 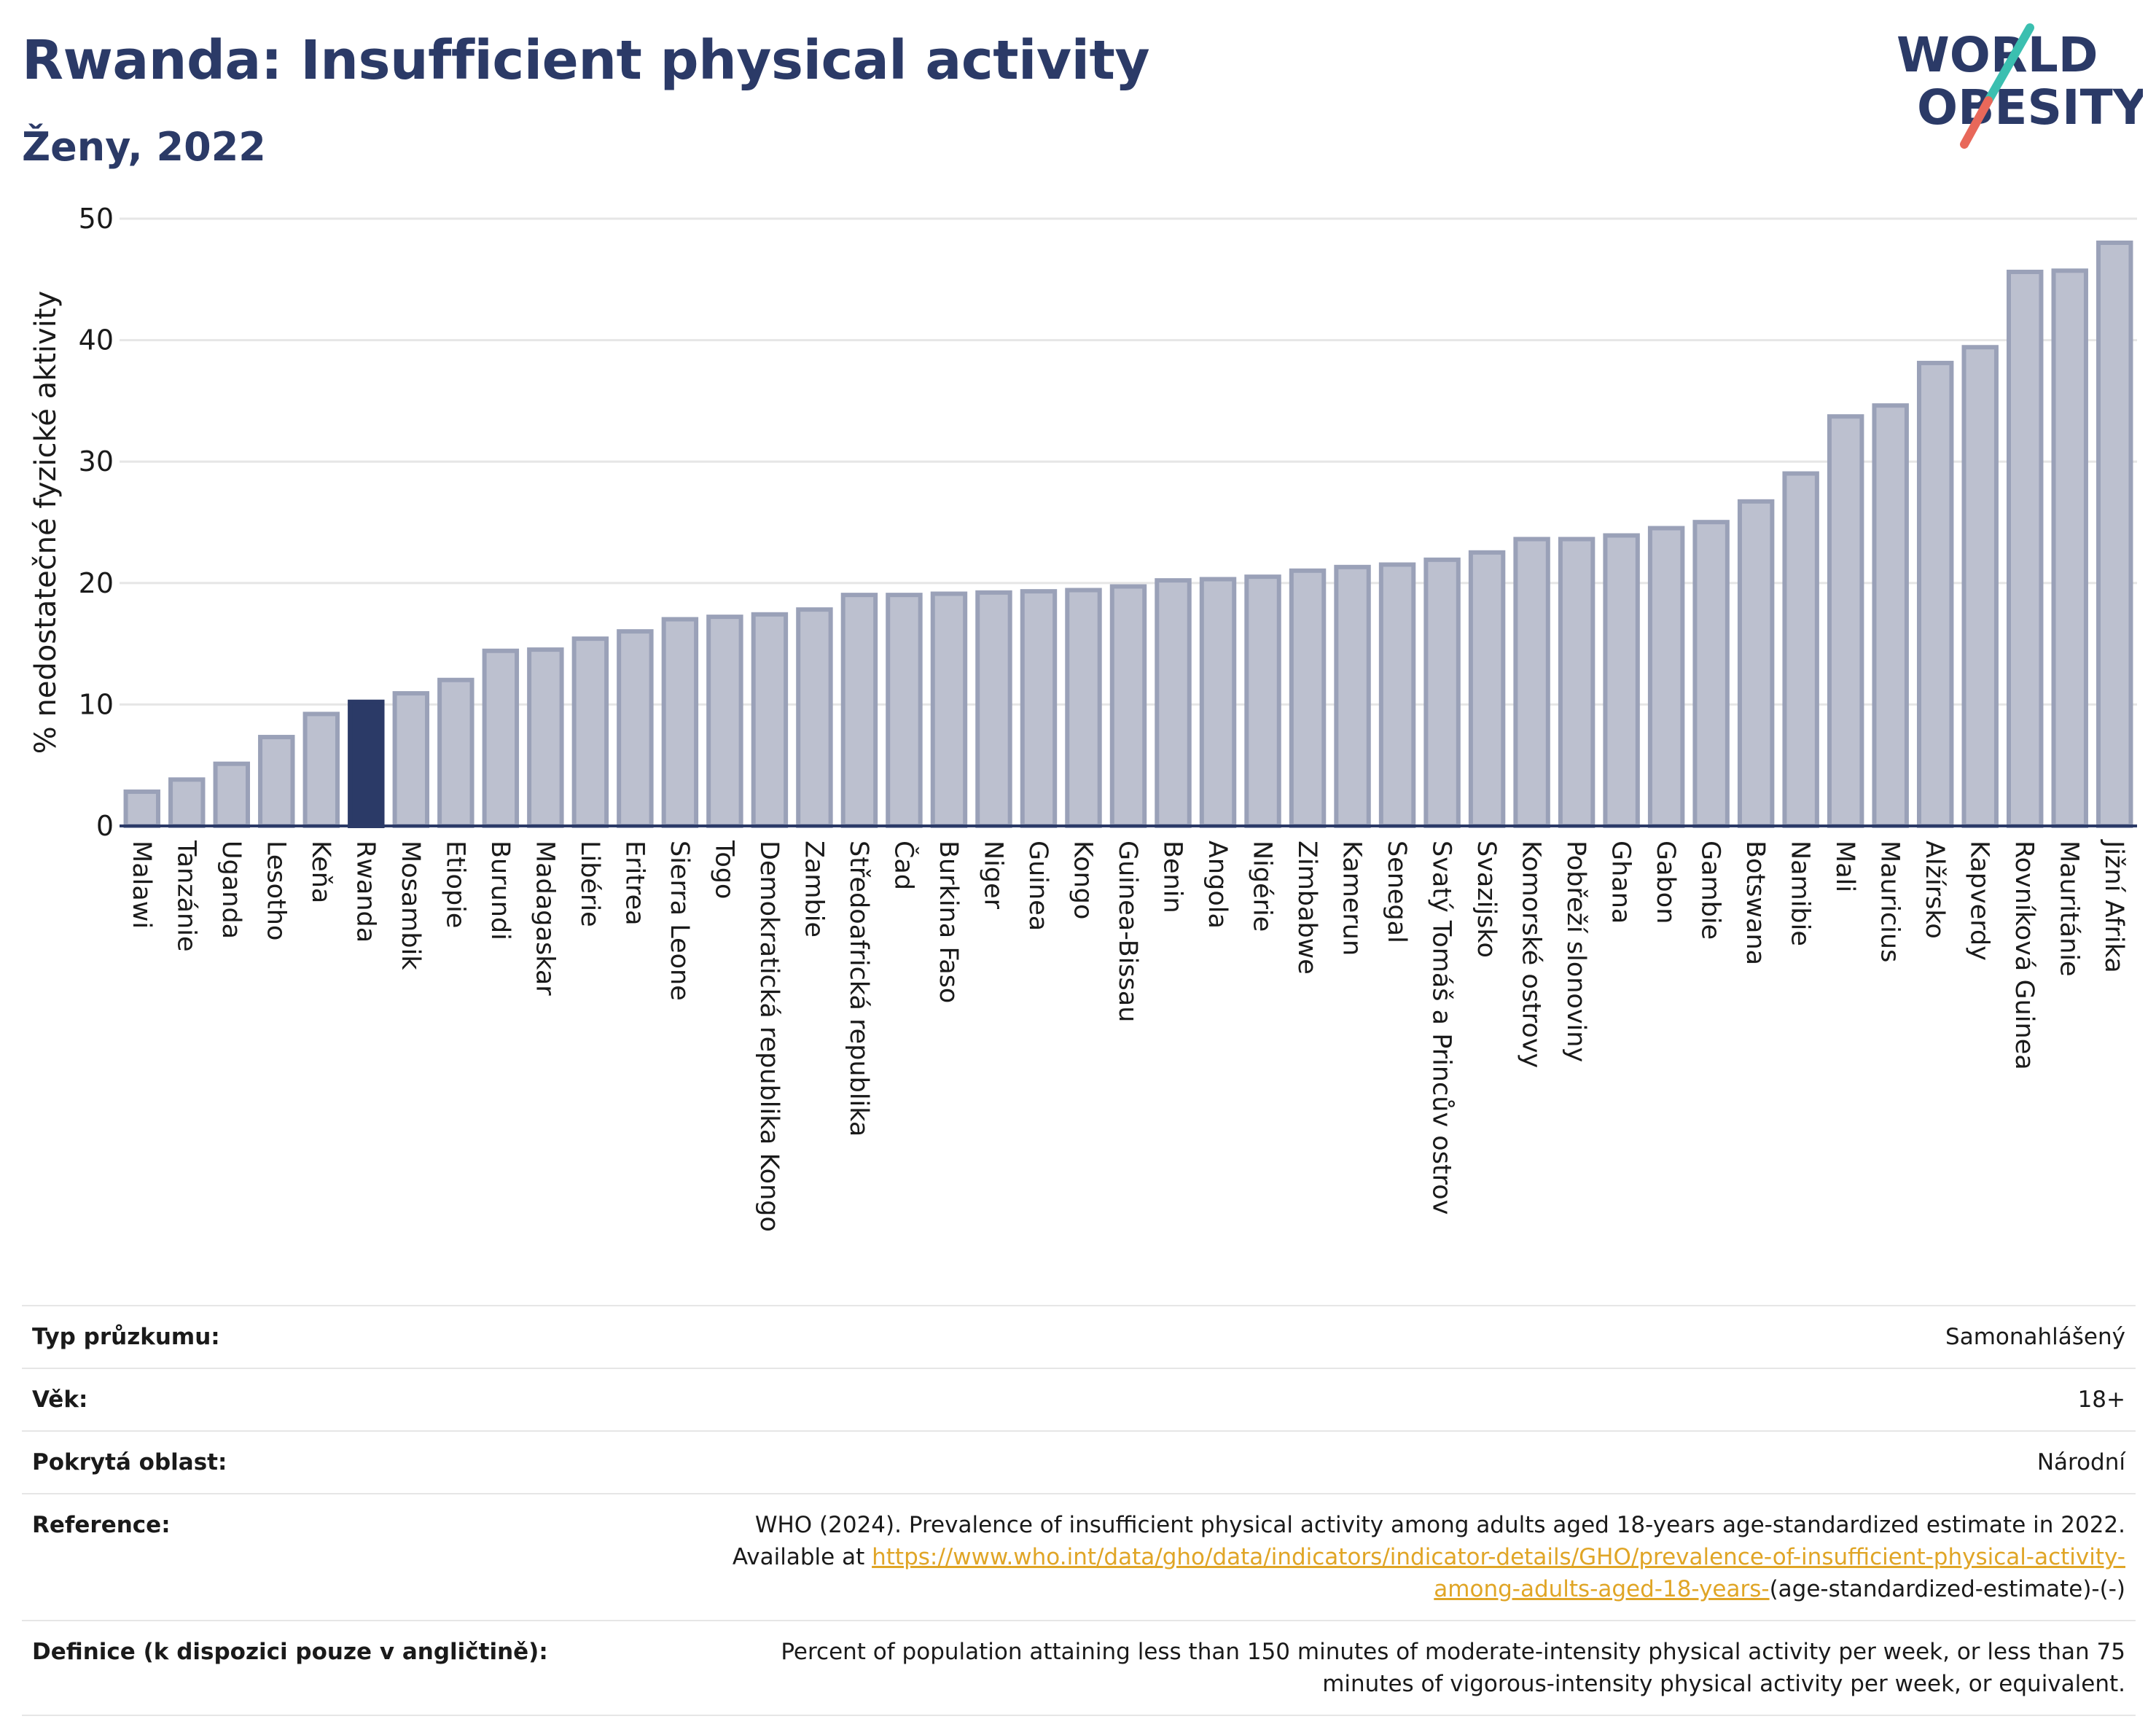 What do you see at coordinates (186, 895) in the screenshot?
I see `x-tick-label: Tanzánie` at bounding box center [186, 895].